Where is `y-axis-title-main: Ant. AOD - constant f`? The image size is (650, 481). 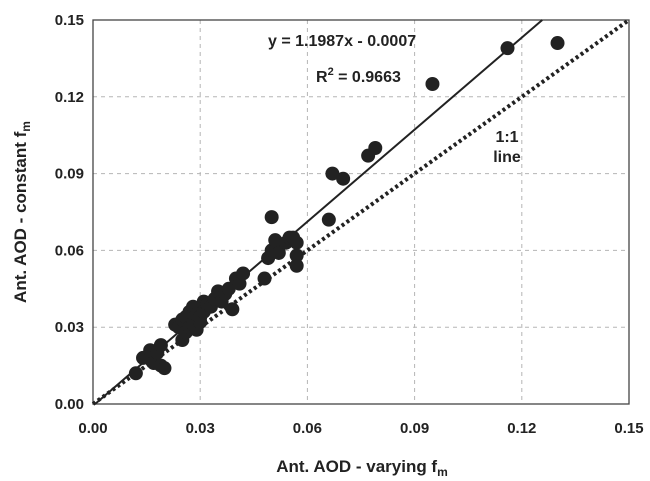
y-axis-title-main: Ant. AOD - constant f is located at coordinates (20, 217).